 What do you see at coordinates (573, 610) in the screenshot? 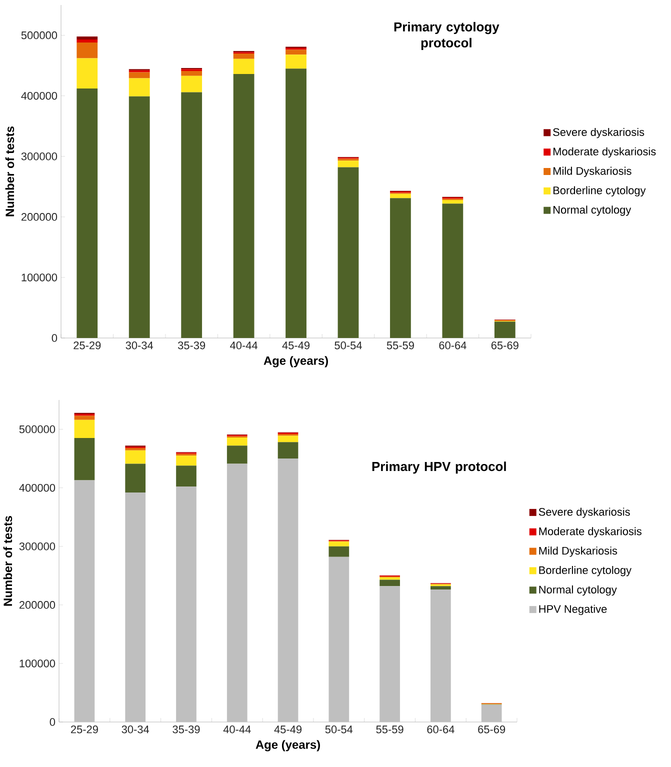
I see `legend-label: HPV Negative` at bounding box center [573, 610].